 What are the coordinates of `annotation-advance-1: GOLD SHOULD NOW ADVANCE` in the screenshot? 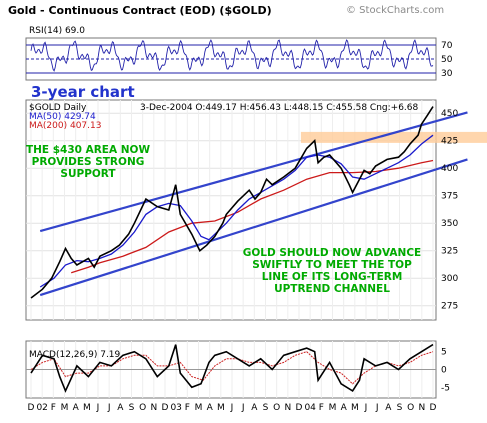 It's located at (332, 253).